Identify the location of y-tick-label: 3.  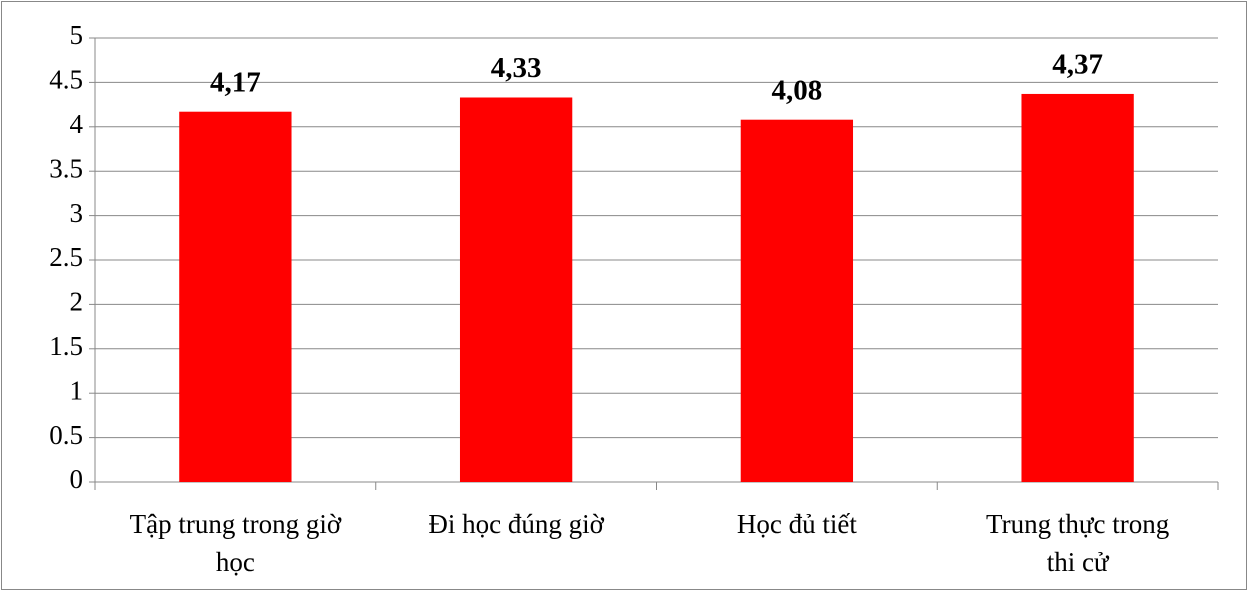
(77, 213).